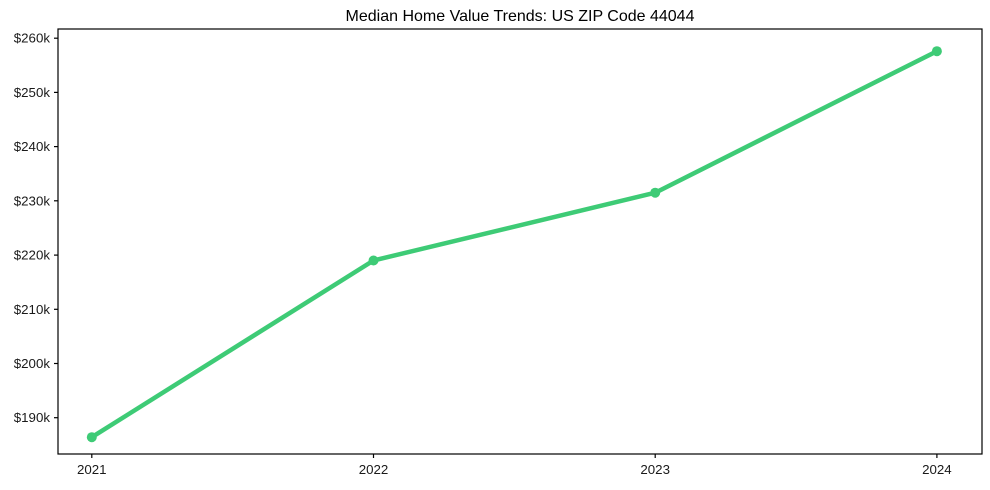 The height and width of the screenshot is (490, 990). Describe the element at coordinates (32, 146) in the screenshot. I see `y-tick-label: $240k` at that location.